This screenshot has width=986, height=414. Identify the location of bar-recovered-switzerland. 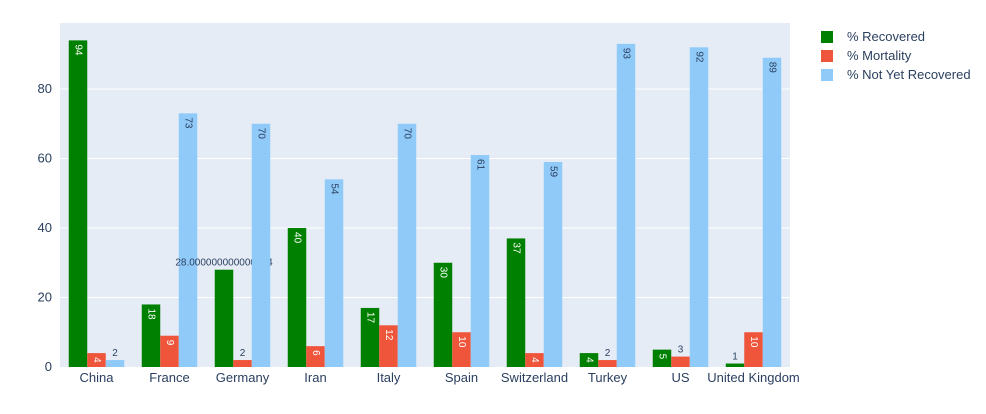
(516, 302).